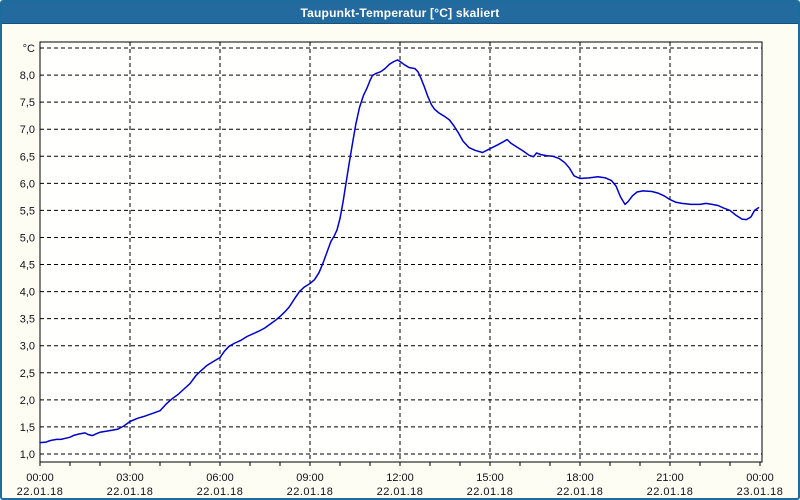 The width and height of the screenshot is (800, 500). Describe the element at coordinates (27, 401) in the screenshot. I see `y-tick-label: 2,0` at that location.